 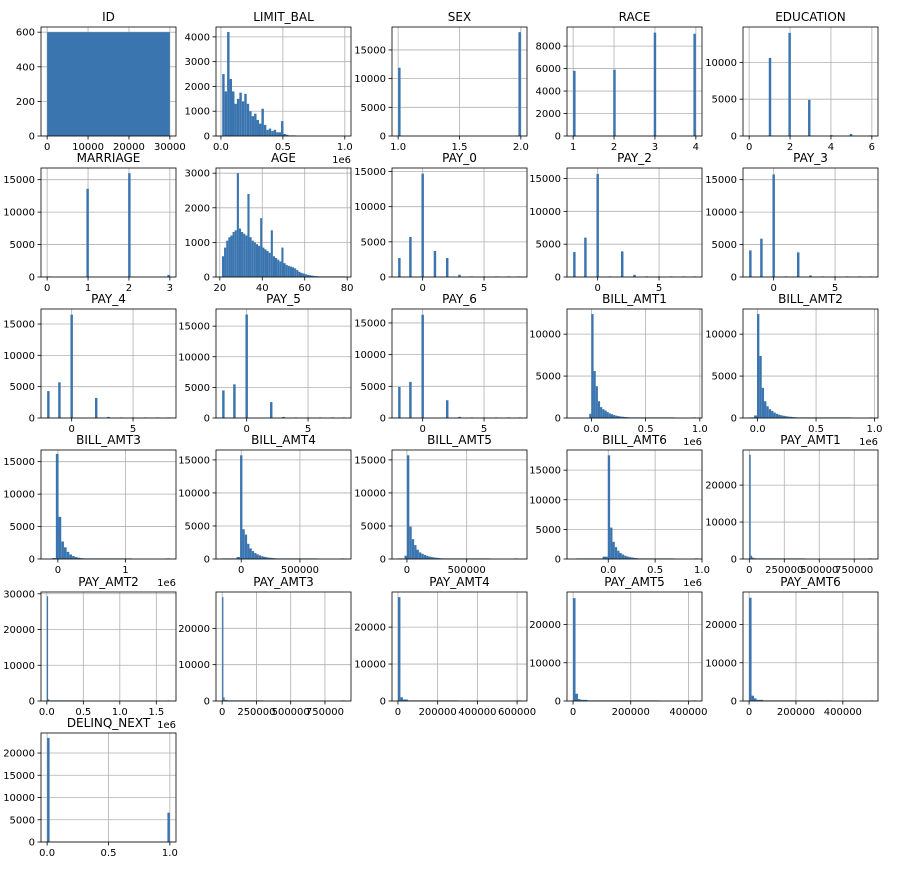 What do you see at coordinates (459, 440) in the screenshot?
I see `histogram-title: BILL_AMT5` at bounding box center [459, 440].